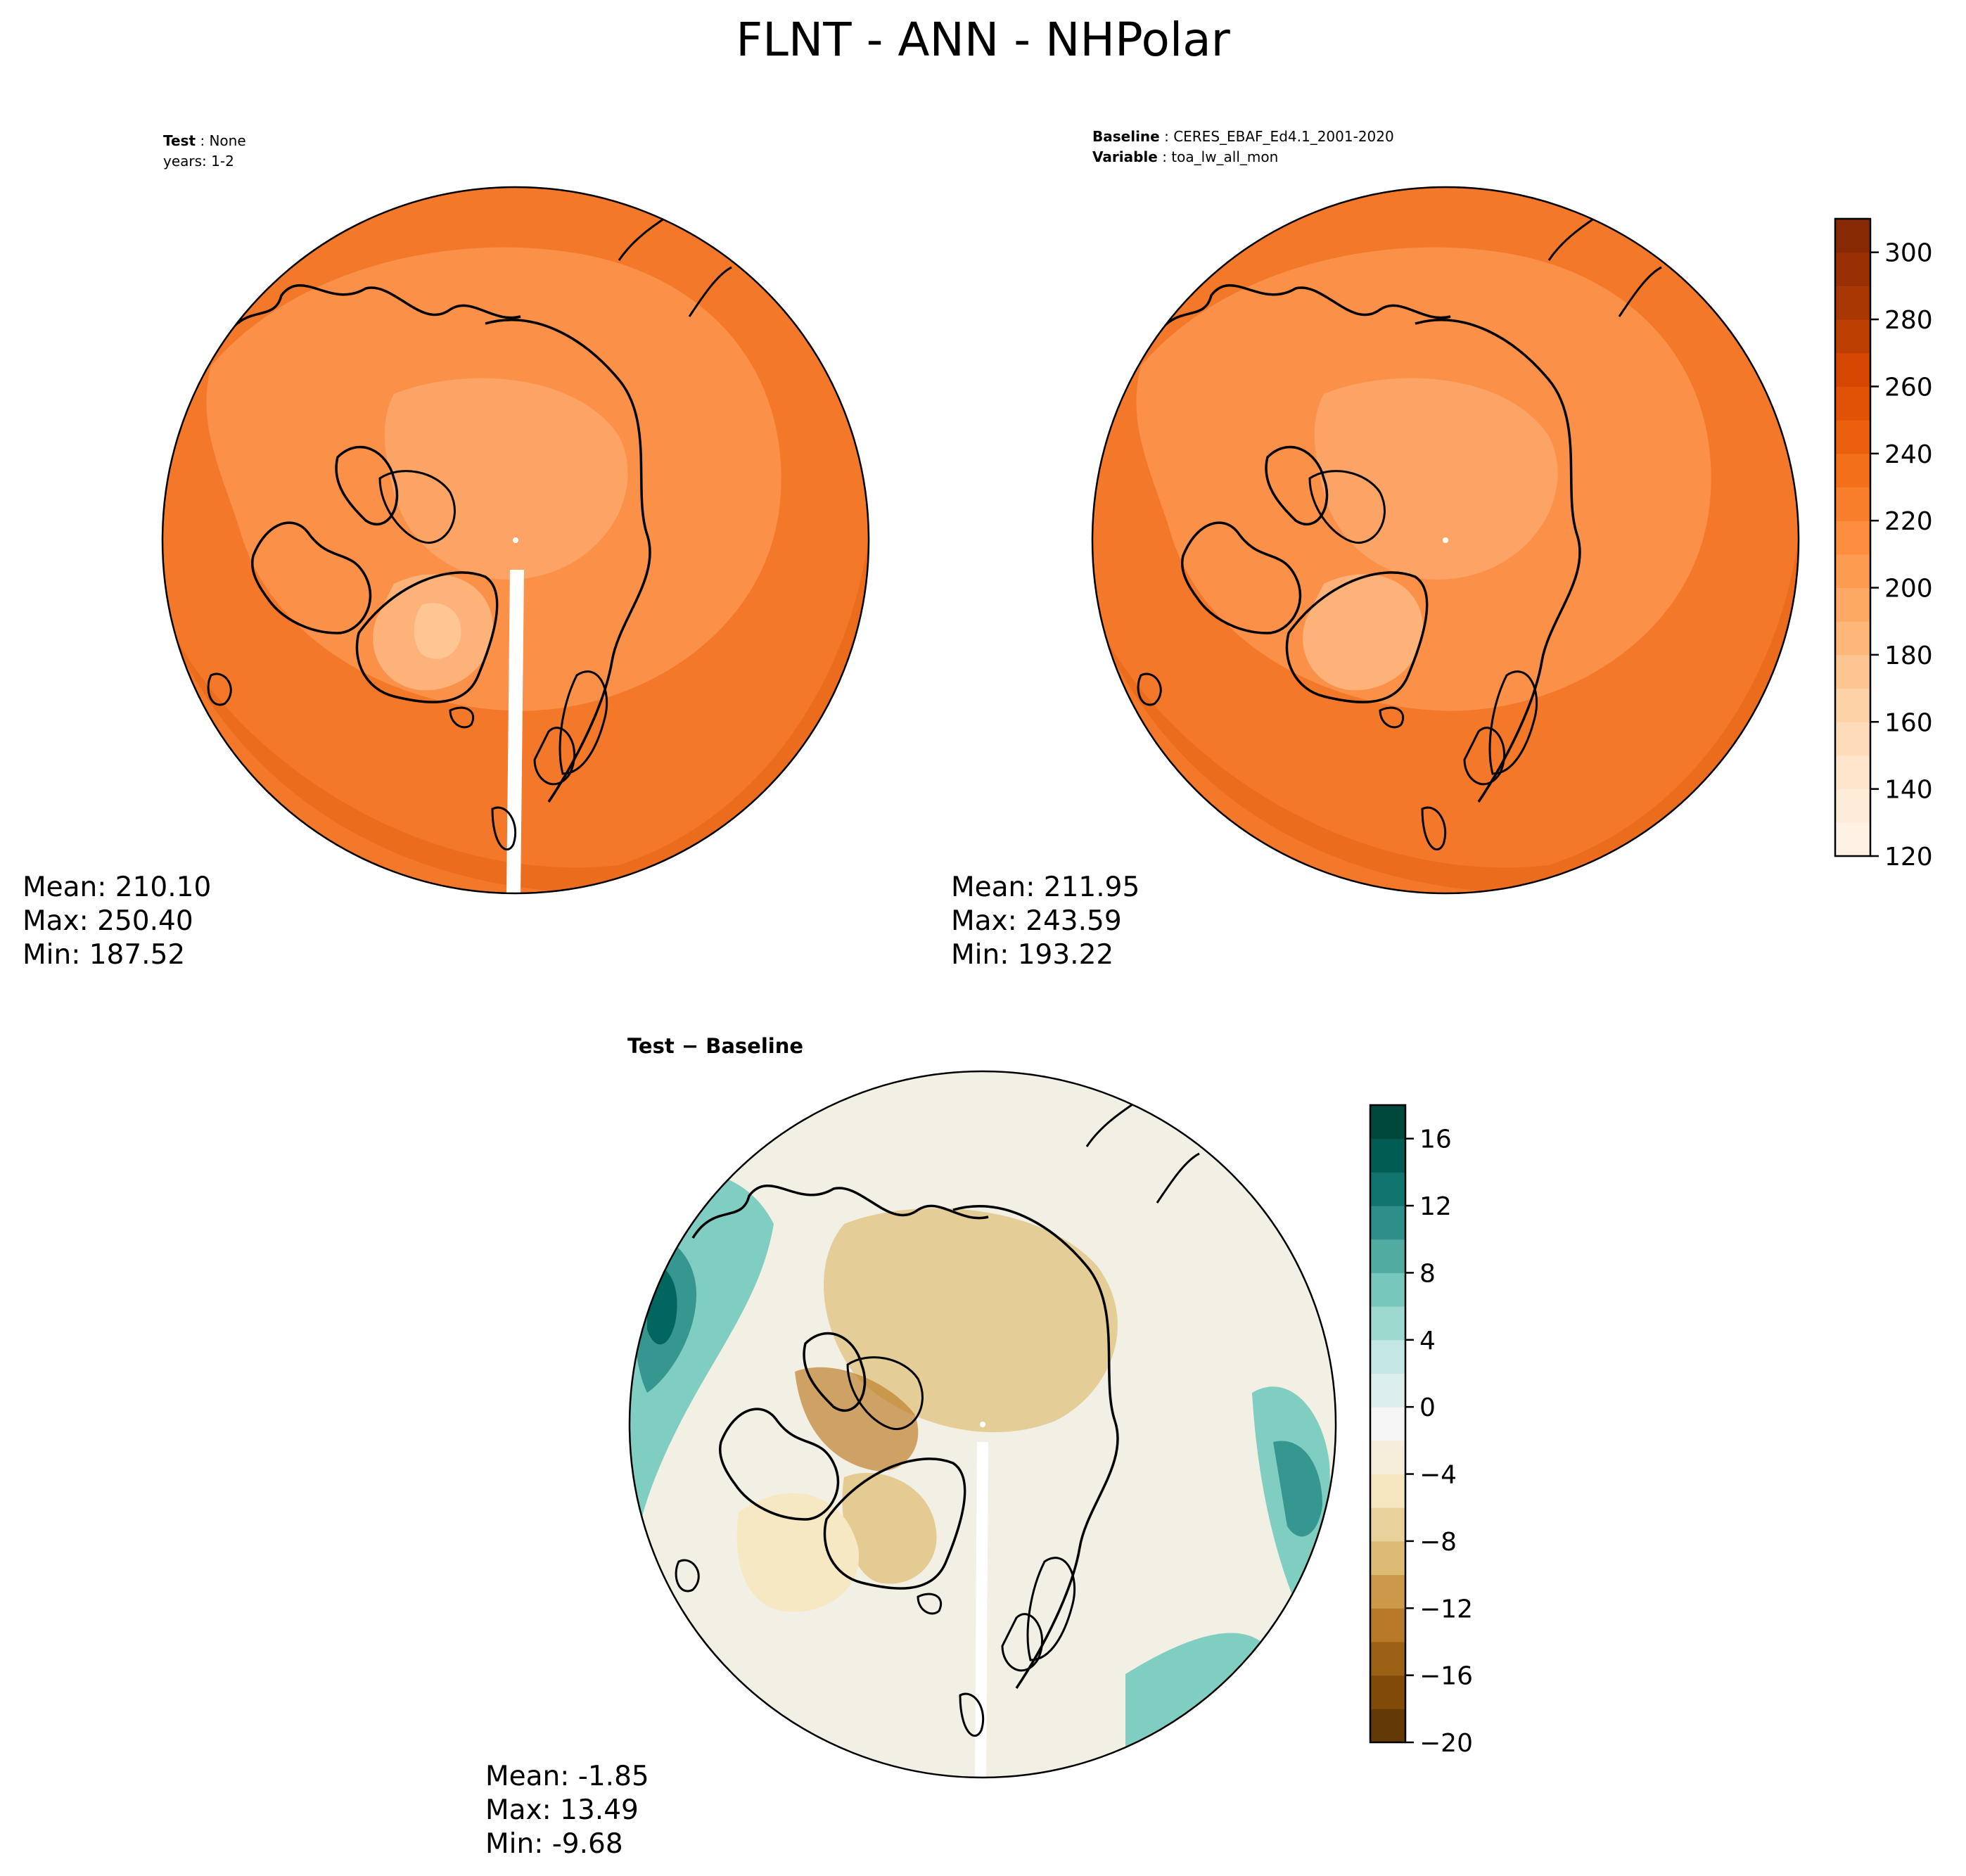 Image resolution: width=1966 pixels, height=1876 pixels. I want to click on top-colorbar-tick-label: 200, so click(1908, 589).